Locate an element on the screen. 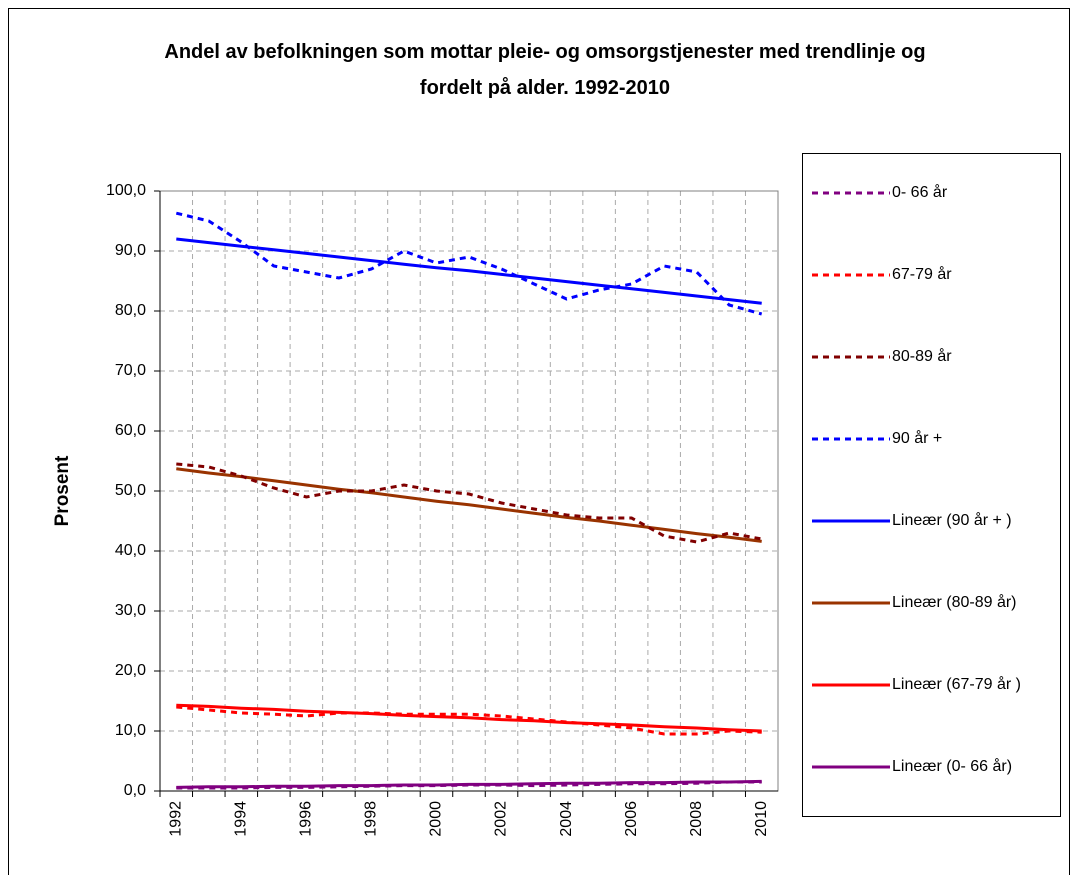 This screenshot has height=875, width=1079. y-axis-label: Prosent is located at coordinates (62, 490).